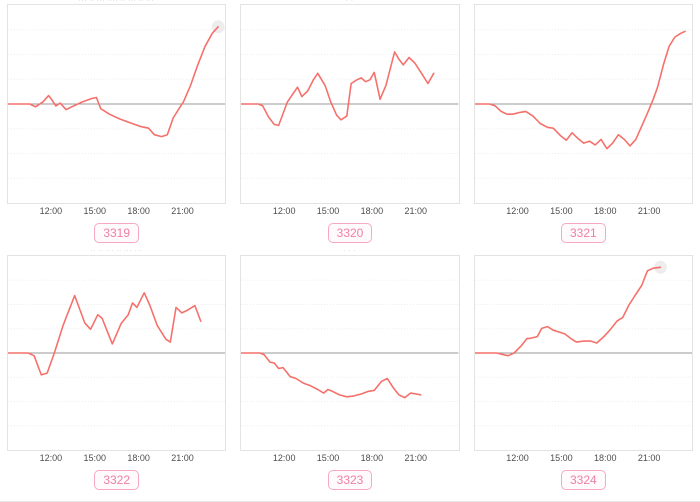 This screenshot has width=700, height=502. I want to click on chart-id-badge: 3324, so click(583, 480).